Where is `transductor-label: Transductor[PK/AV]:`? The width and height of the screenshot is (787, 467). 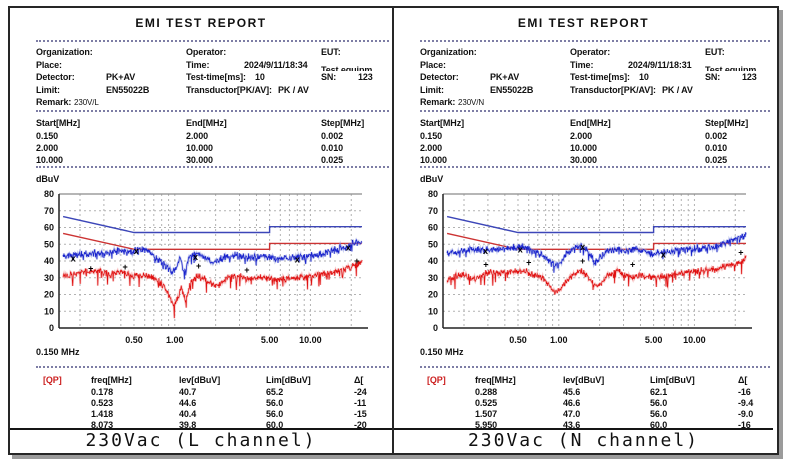 transductor-label: Transductor[PK/AV]: is located at coordinates (613, 90).